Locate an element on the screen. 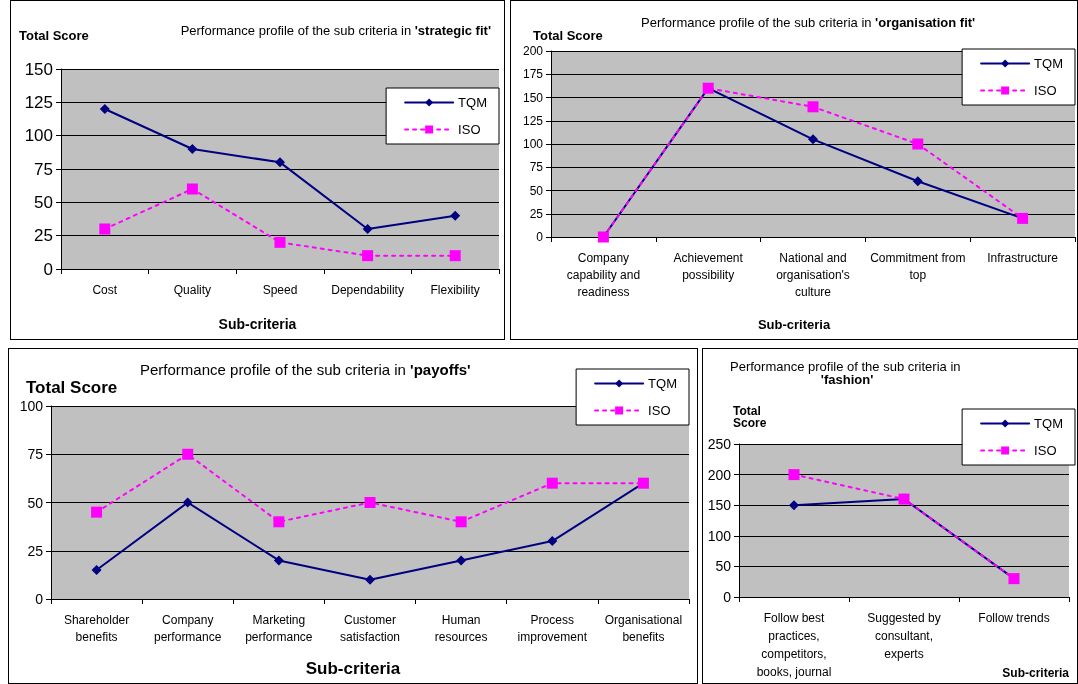  chart-title: Performance profile of the sub criteria in 'organisation fit' is located at coordinates (808, 22).